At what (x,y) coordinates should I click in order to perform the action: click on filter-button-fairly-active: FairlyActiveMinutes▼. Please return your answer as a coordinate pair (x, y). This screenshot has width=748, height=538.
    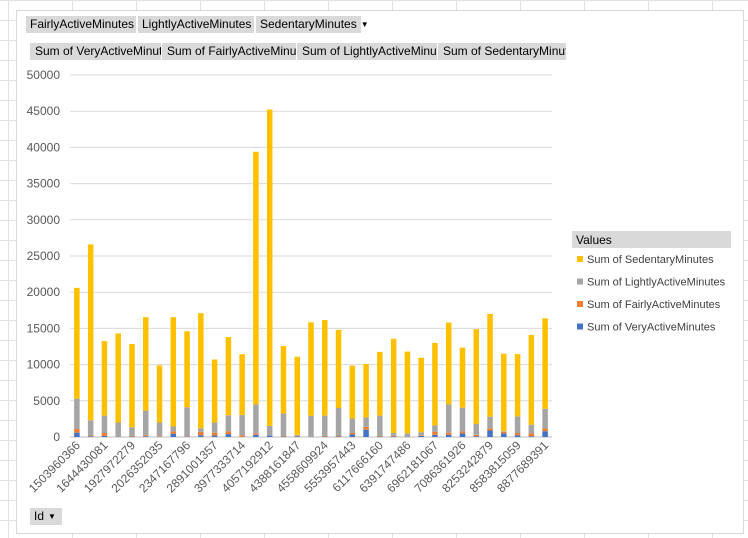
    Looking at the image, I should click on (86, 24).